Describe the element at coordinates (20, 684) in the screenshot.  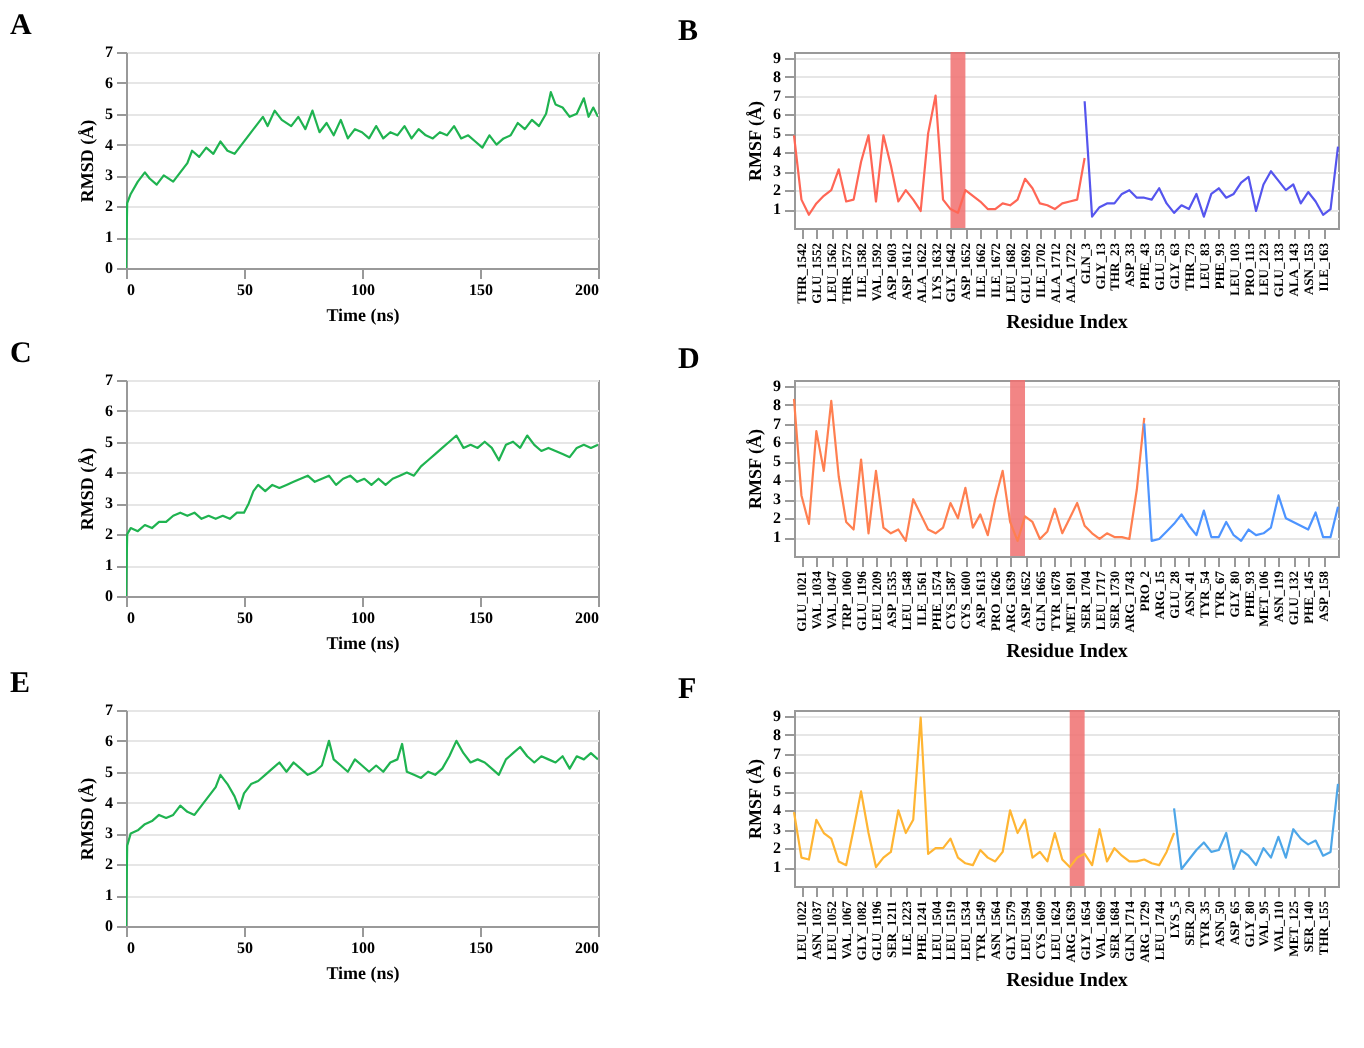
I see `chart-title: E` at that location.